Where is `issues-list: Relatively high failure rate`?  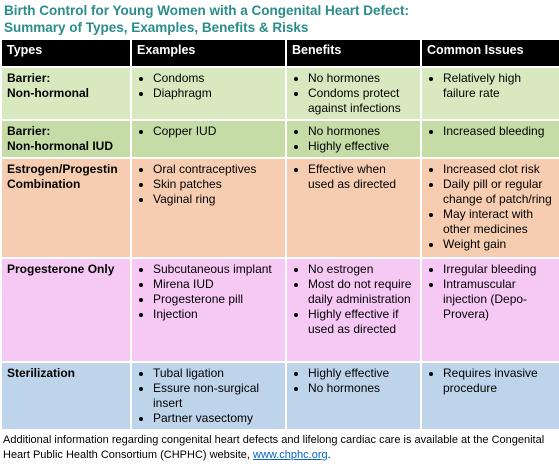 issues-list: Relatively high failure rate is located at coordinates (490, 86).